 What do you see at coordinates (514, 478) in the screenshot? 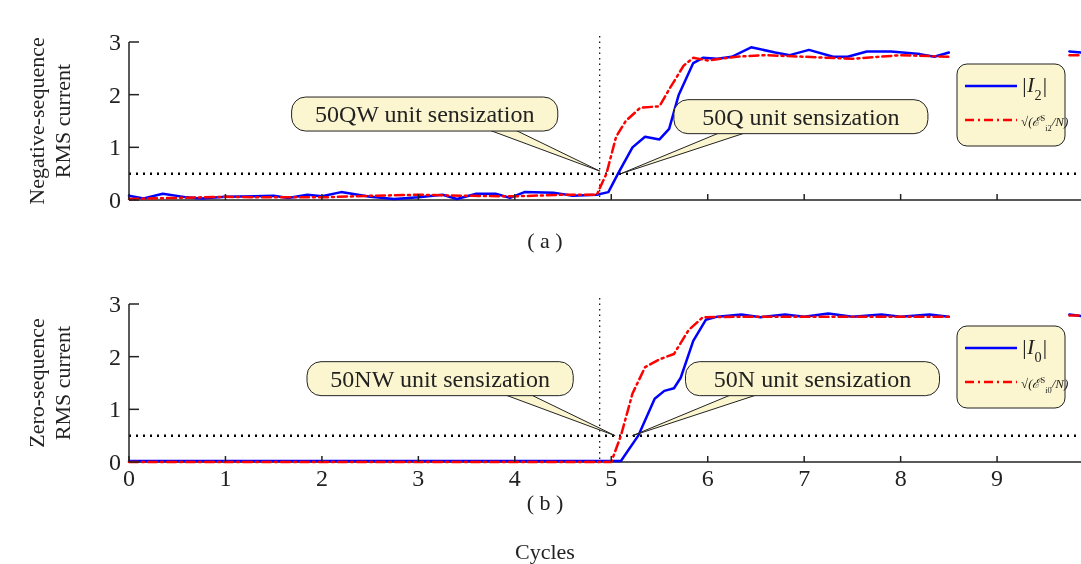
I see `x-tick-label: 4` at bounding box center [514, 478].